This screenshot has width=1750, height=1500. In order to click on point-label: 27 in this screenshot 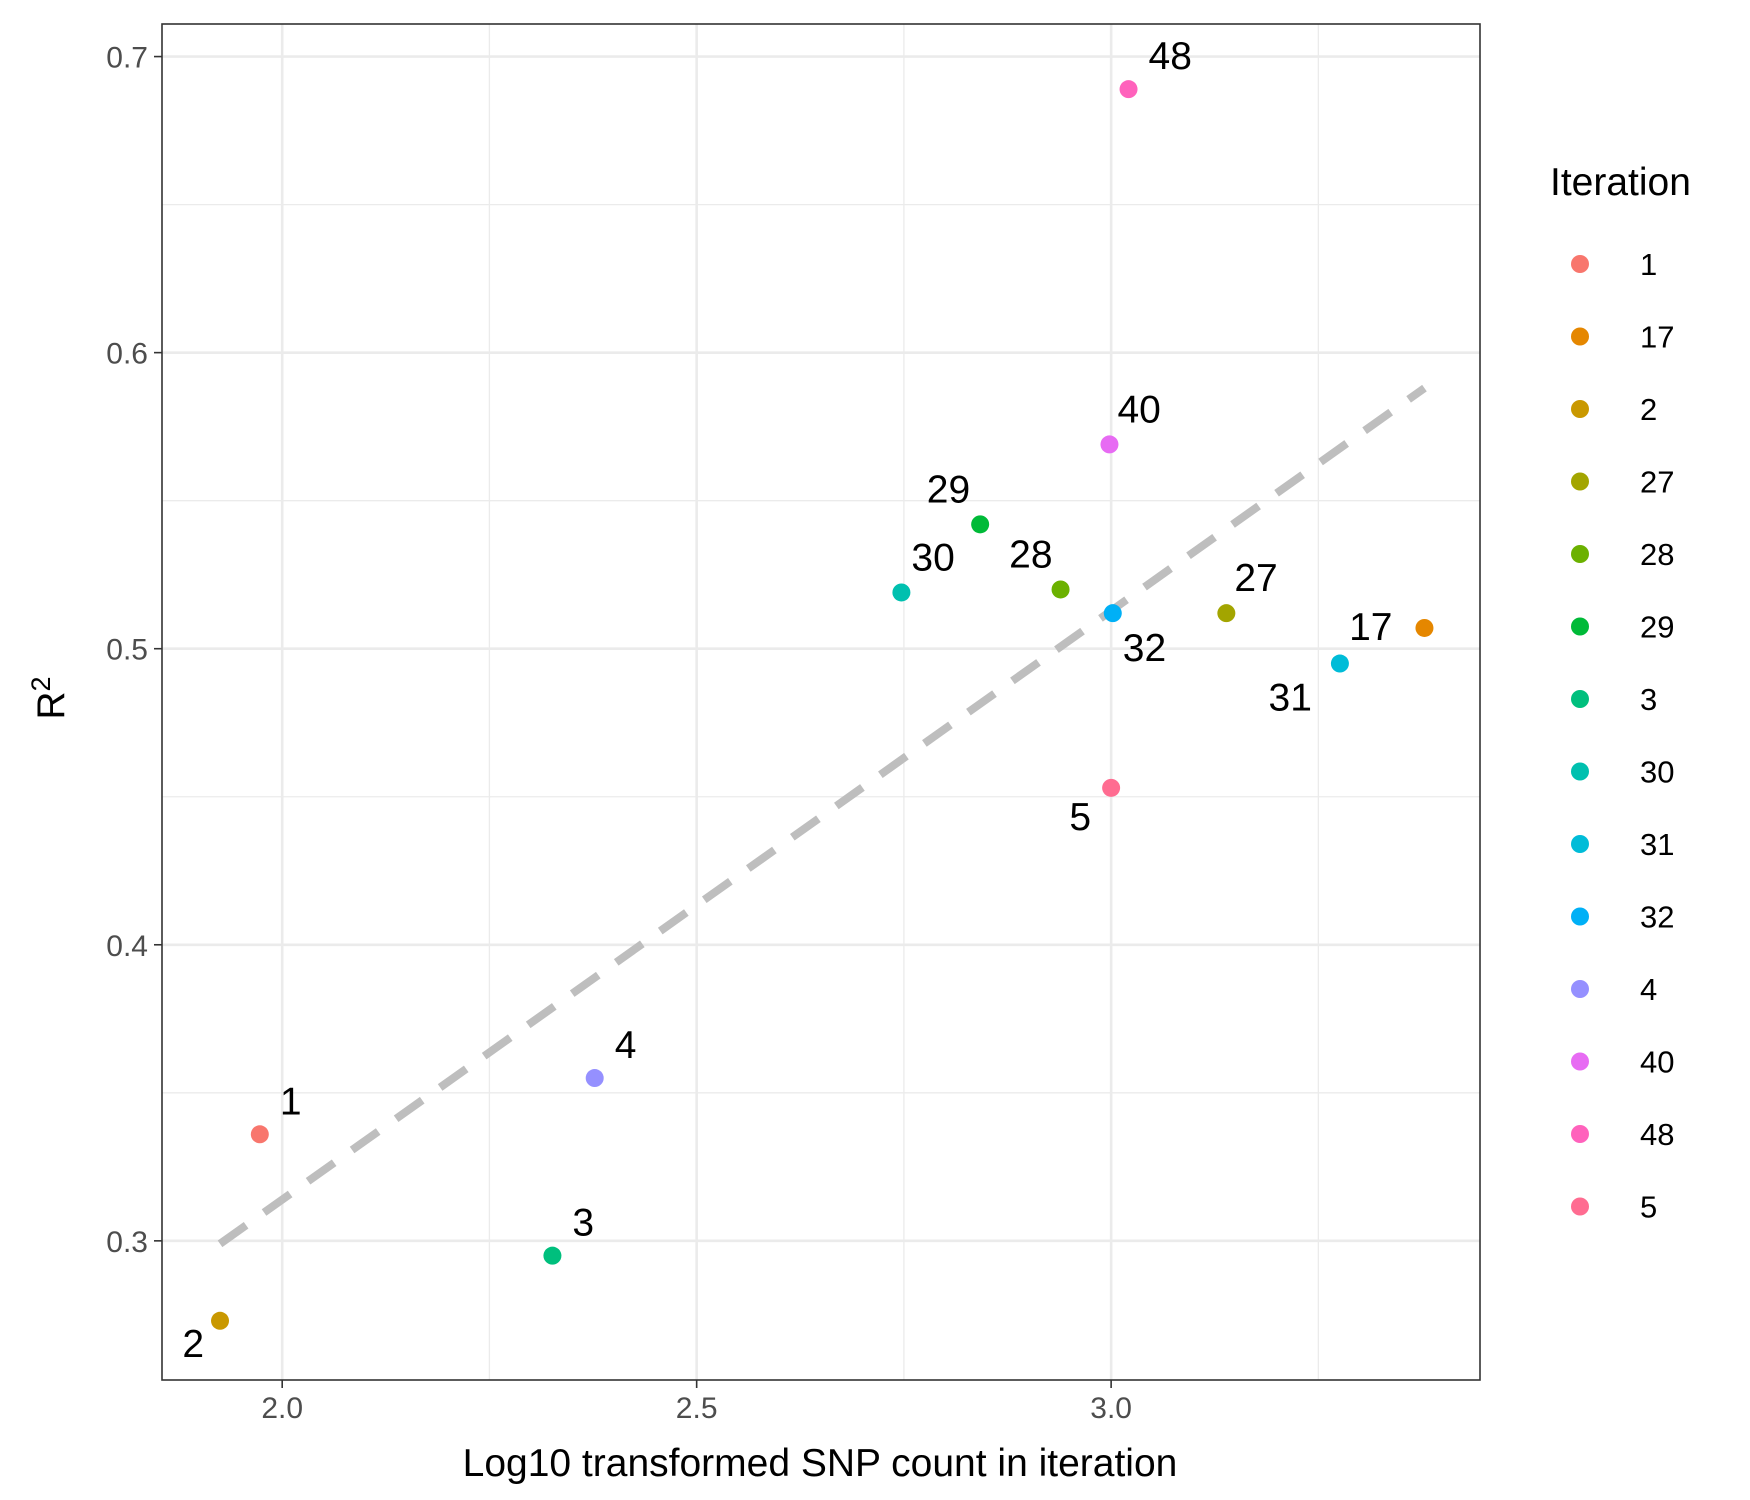, I will do `click(1255, 578)`.